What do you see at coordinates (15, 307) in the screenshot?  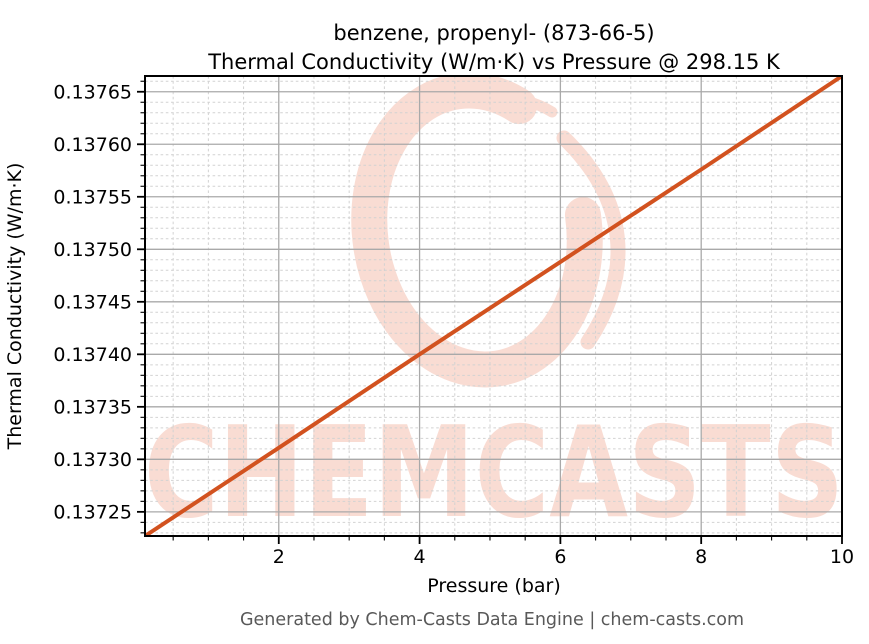 I see `y-axis-label: Thermal Conductivity (W/m·K)` at bounding box center [15, 307].